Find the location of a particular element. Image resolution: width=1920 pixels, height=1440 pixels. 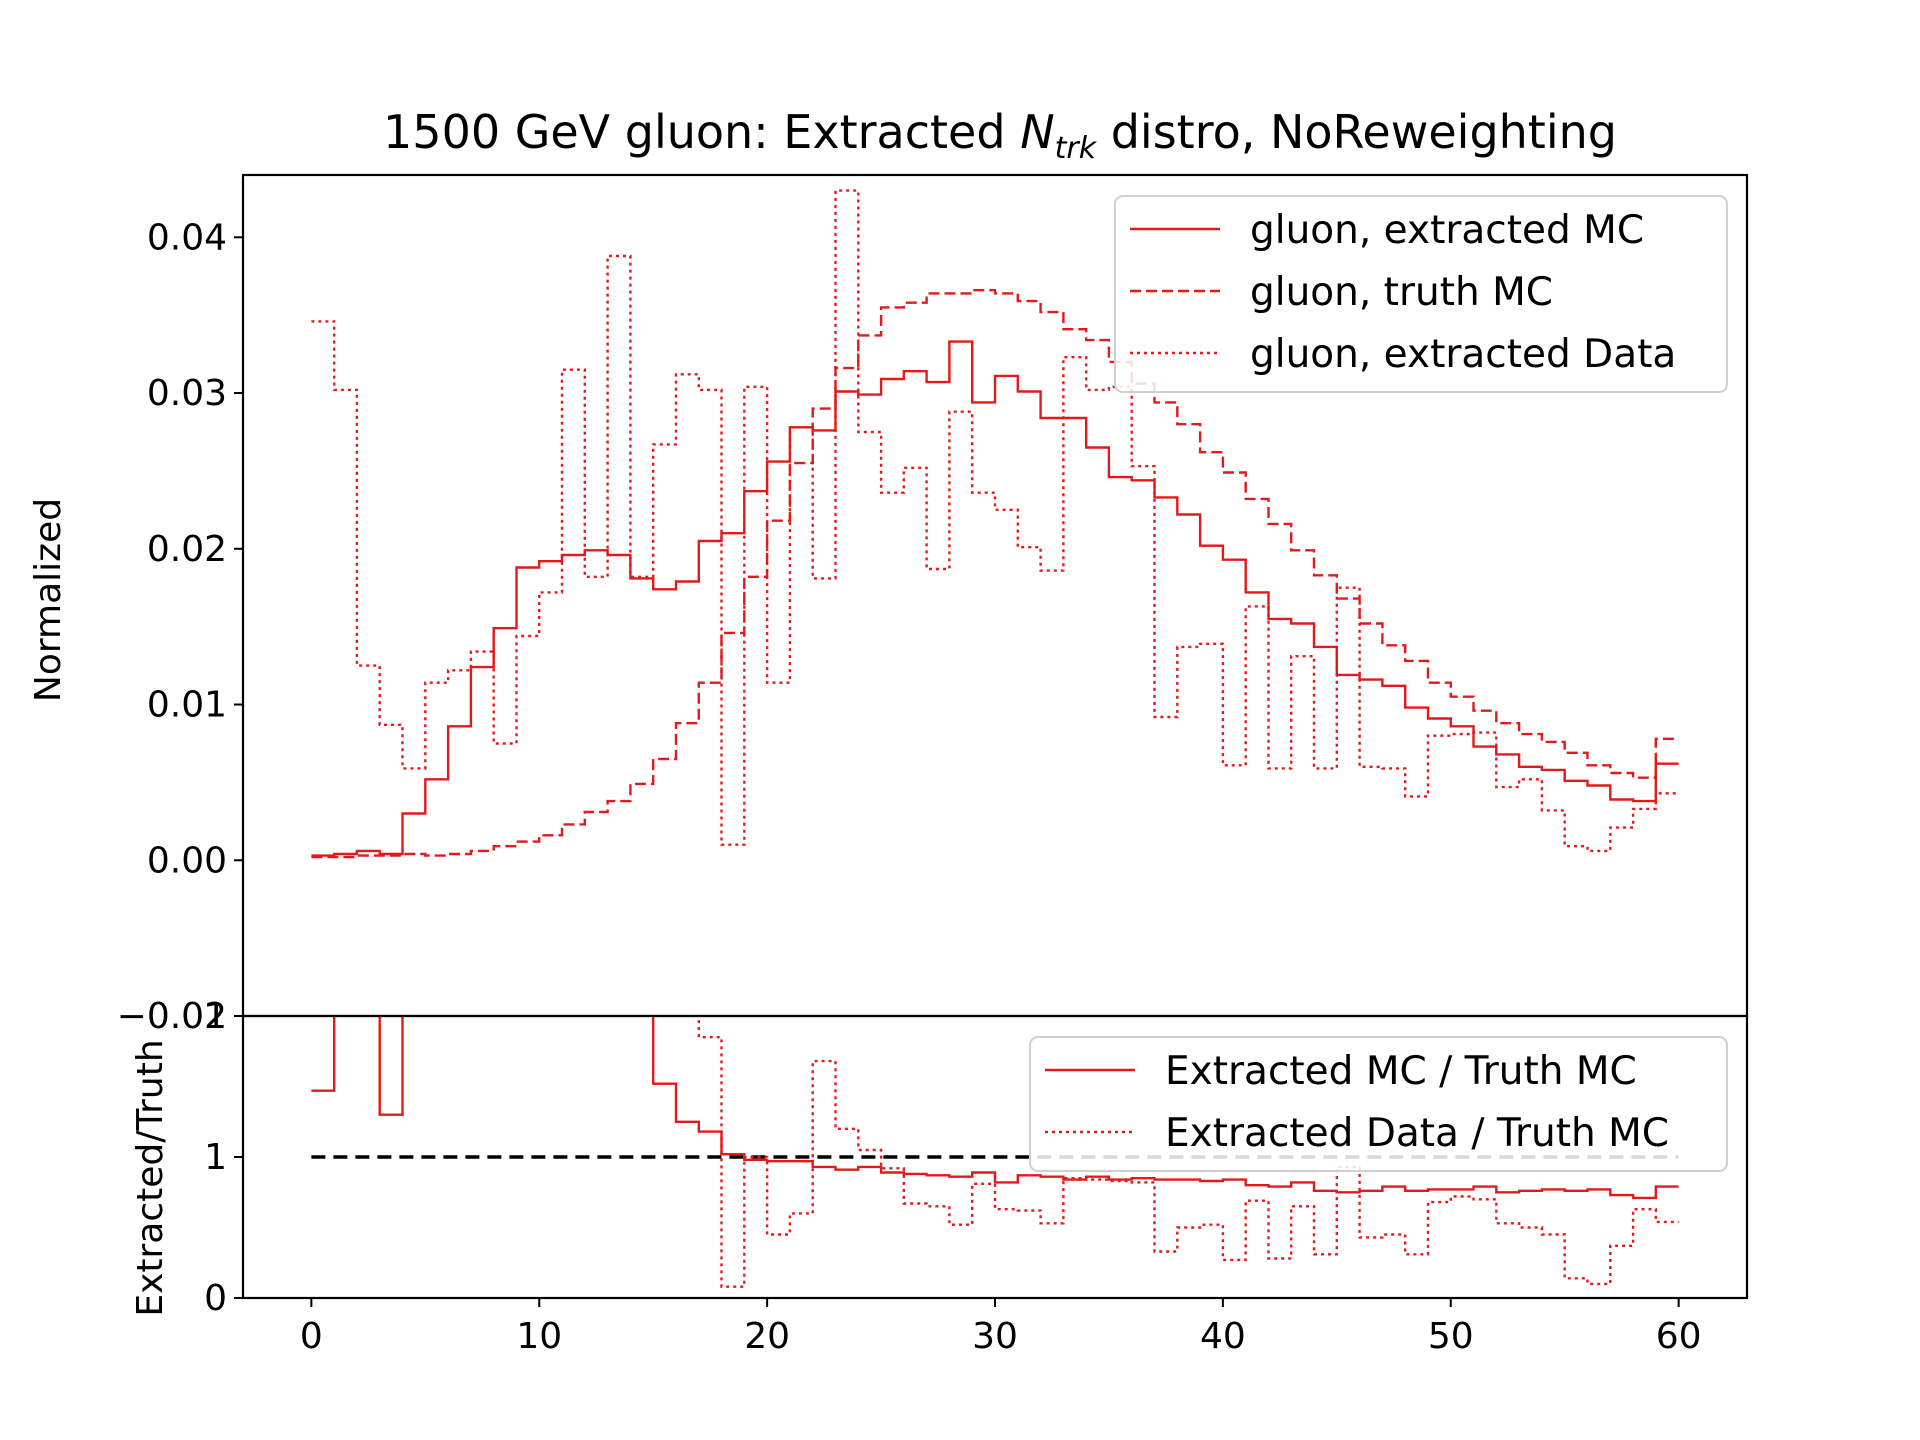

x-axis: 0 10 20 30 40 50 60 is located at coordinates (1001, 1327).